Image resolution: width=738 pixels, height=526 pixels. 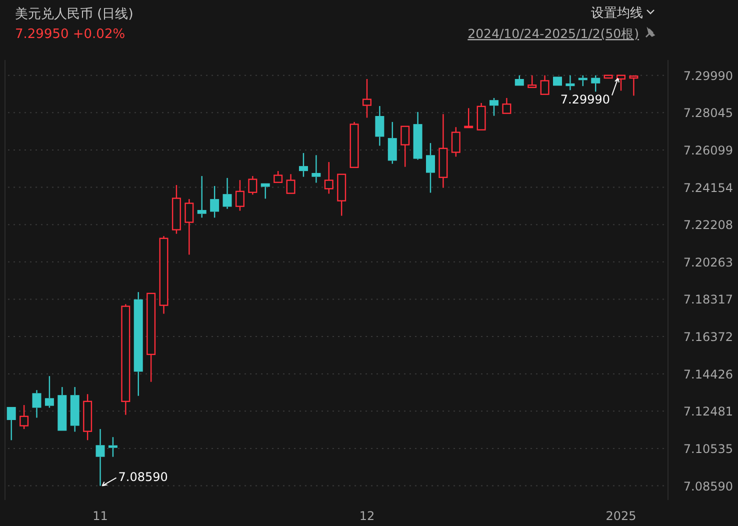 What do you see at coordinates (553, 33) in the screenshot?
I see `text: 2024/10/24-2025/1/2(50根)` at bounding box center [553, 33].